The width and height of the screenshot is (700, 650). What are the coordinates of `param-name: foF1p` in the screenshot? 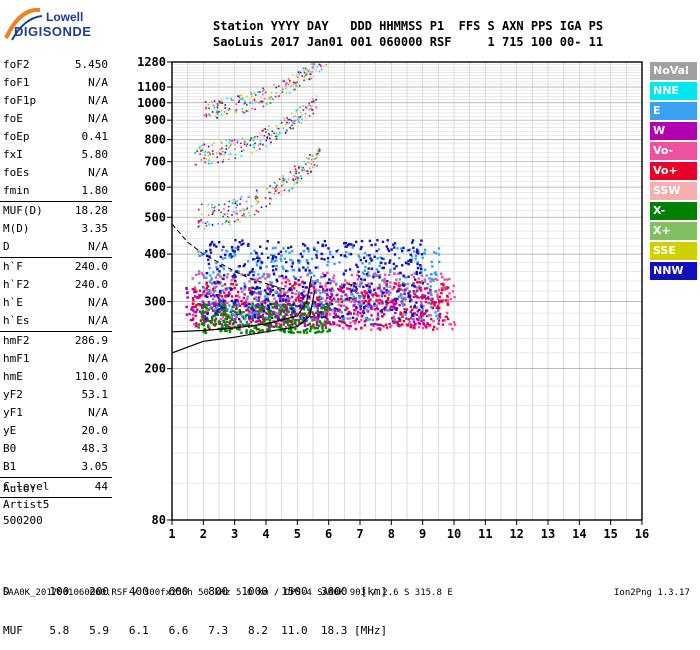 It's located at (20, 100).